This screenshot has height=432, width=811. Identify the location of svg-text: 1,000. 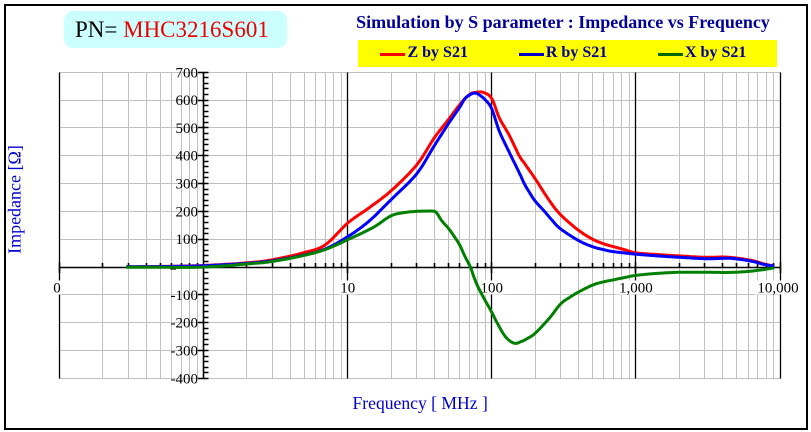
(636, 289).